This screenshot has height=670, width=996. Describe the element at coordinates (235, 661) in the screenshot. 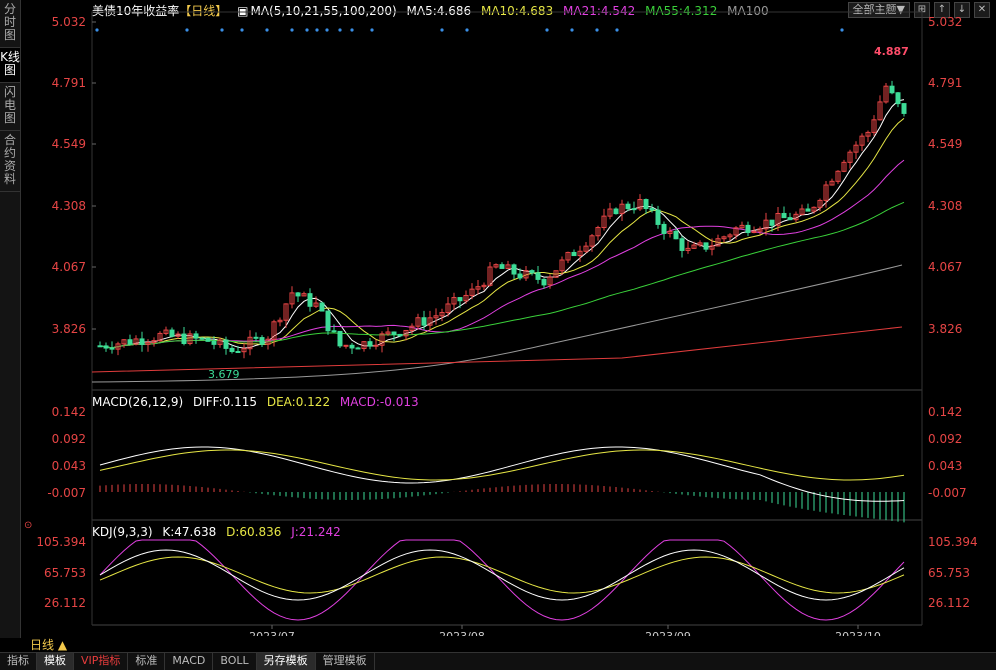

I see `tab-boll: BOLL` at that location.